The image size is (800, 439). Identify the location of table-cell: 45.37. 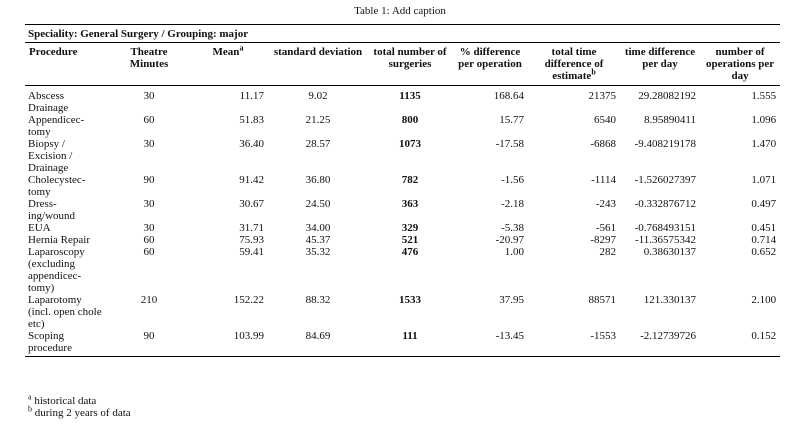
(318, 240).